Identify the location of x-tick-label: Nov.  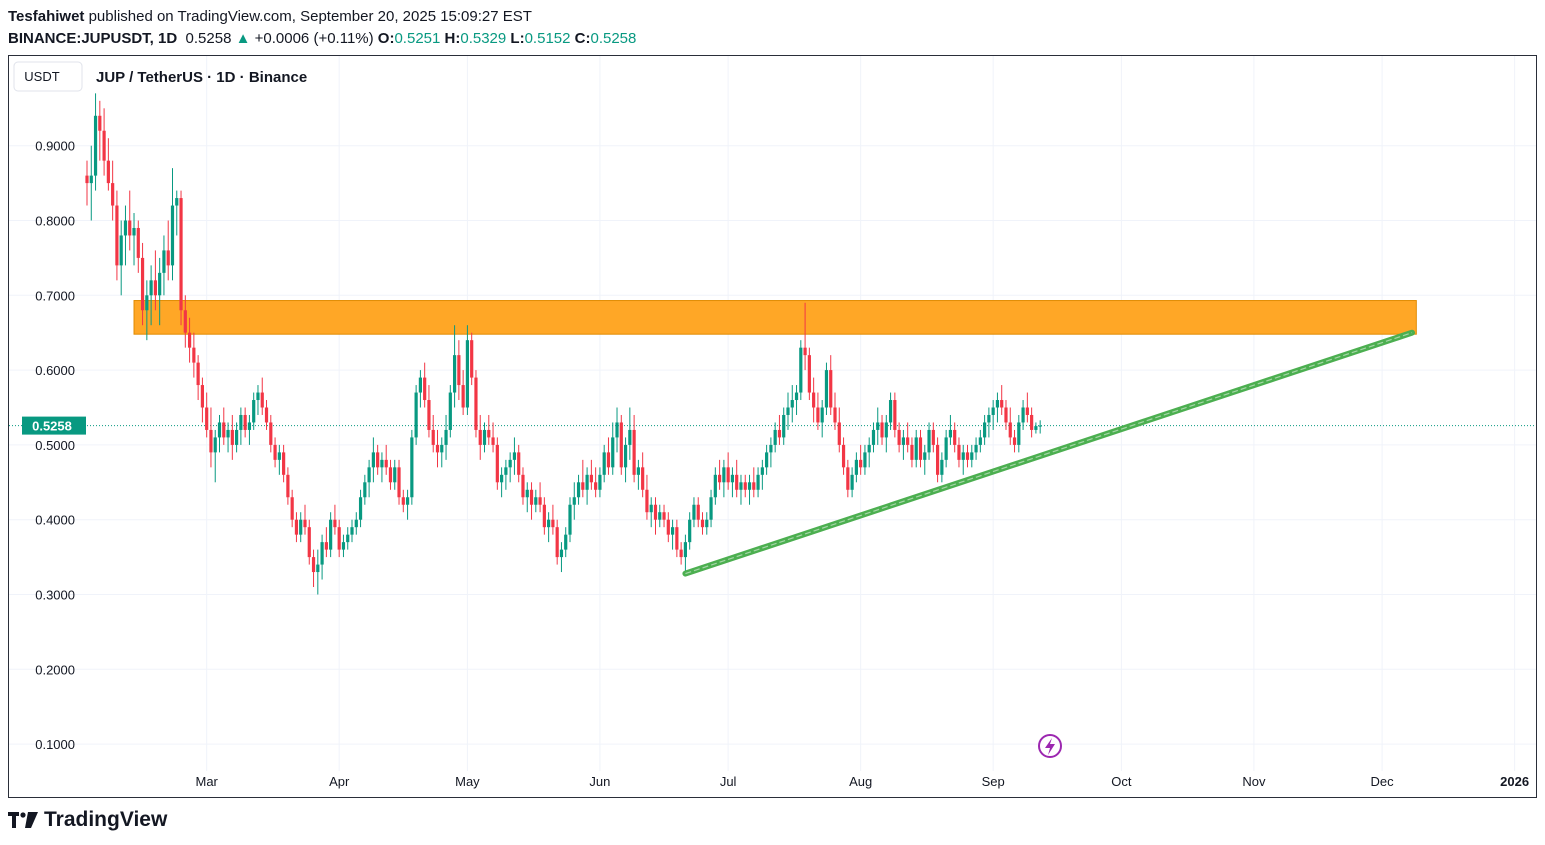
(1254, 781).